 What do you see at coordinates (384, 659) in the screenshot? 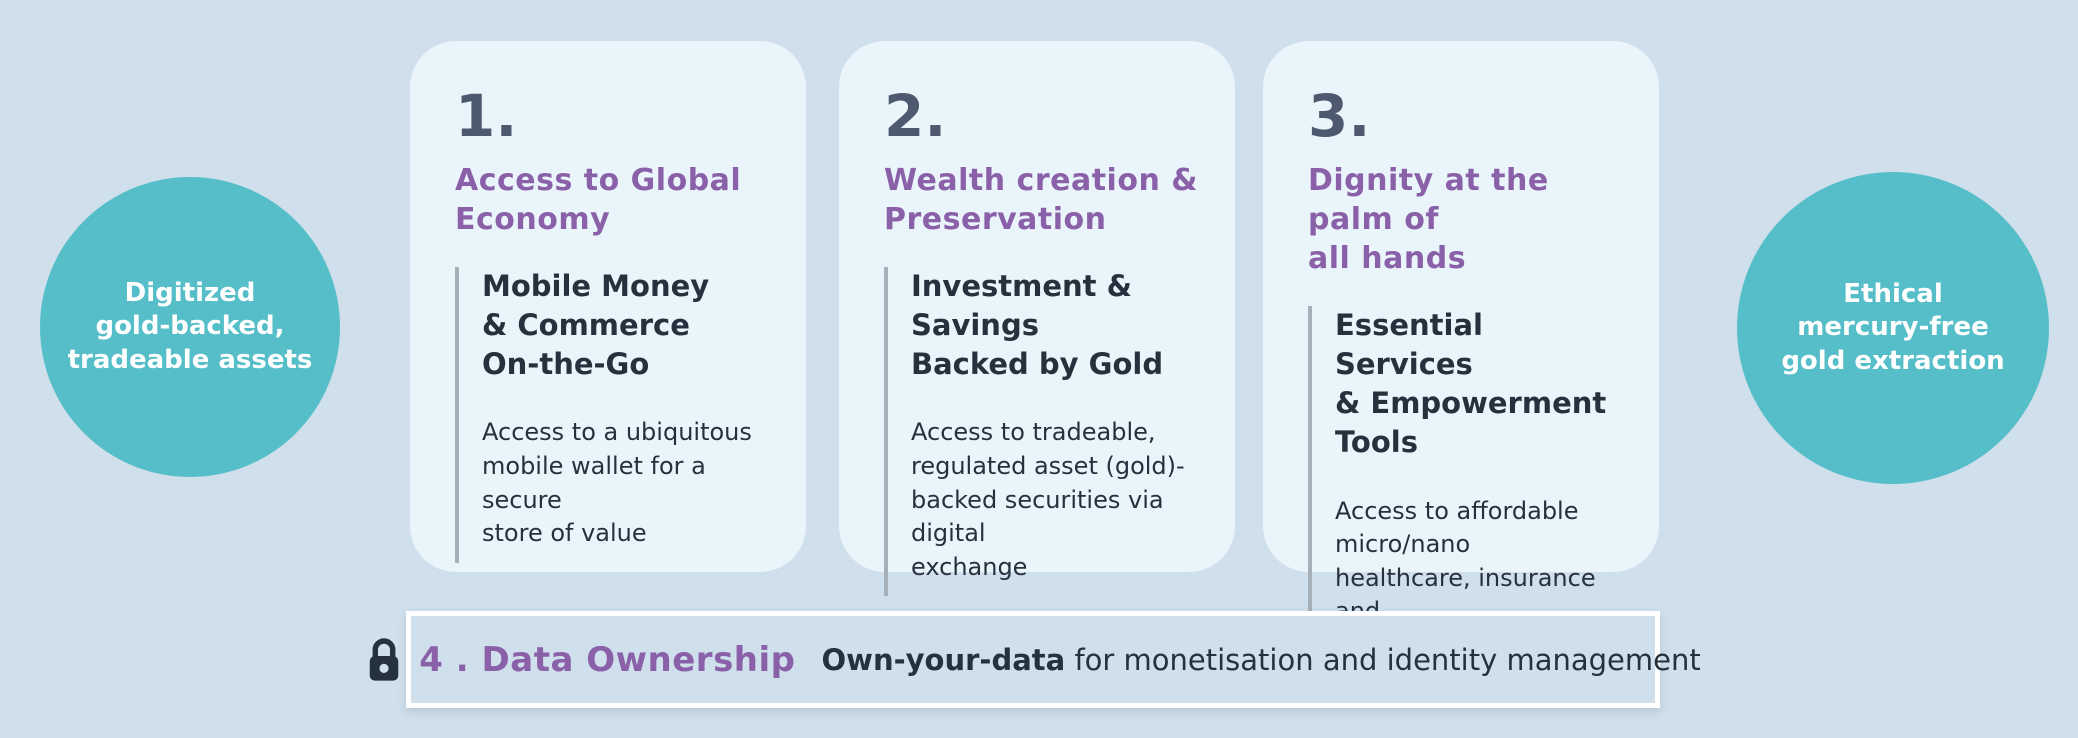
I see `lock-icon` at bounding box center [384, 659].